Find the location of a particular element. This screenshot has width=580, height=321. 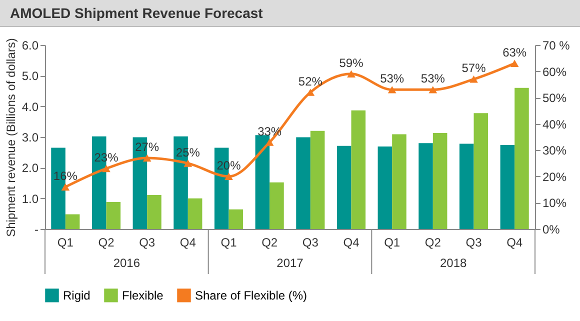

text: 2018 is located at coordinates (454, 263).